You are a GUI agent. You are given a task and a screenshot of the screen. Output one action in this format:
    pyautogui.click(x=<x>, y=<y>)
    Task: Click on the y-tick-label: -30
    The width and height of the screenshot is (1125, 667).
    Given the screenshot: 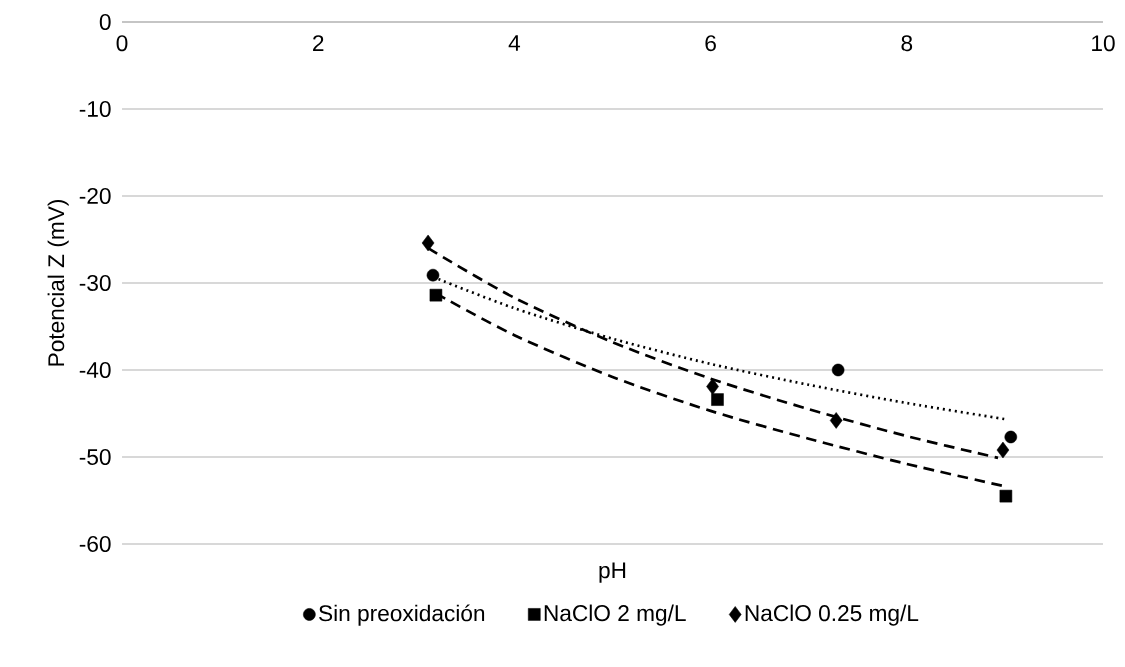 What is the action you would take?
    pyautogui.click(x=95, y=283)
    